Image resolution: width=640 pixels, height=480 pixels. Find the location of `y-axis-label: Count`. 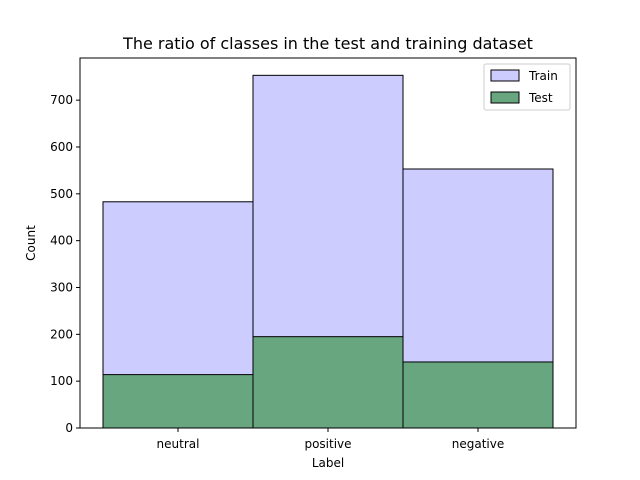

y-axis-label: Count is located at coordinates (31, 243).